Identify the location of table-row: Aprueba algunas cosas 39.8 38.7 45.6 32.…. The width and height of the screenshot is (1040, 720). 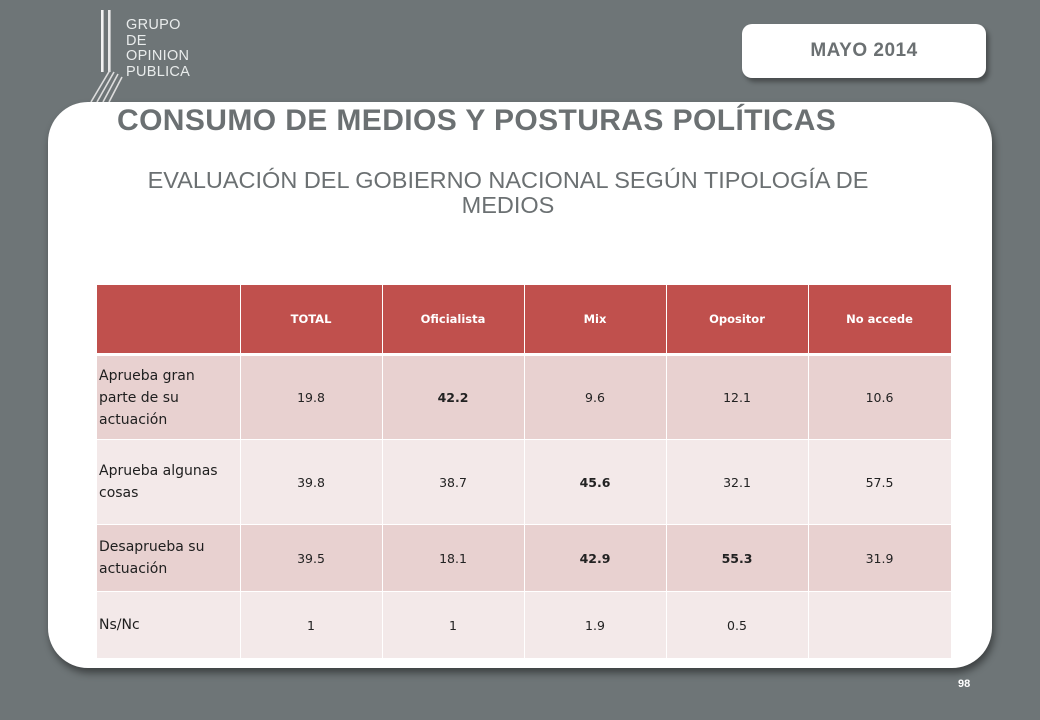
(524, 482).